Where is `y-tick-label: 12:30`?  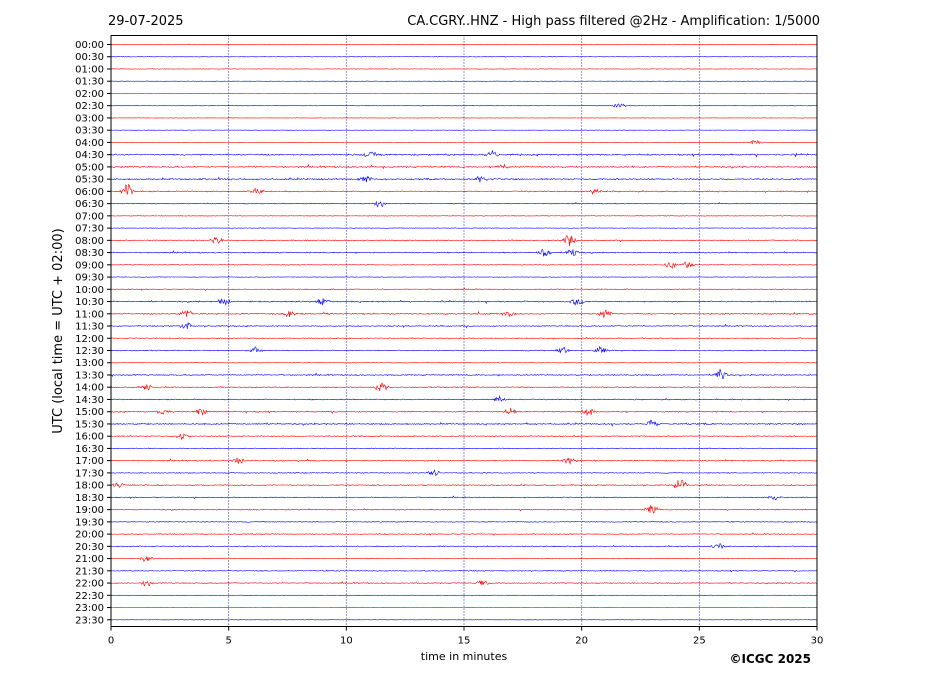 y-tick-label: 12:30 is located at coordinates (89, 351).